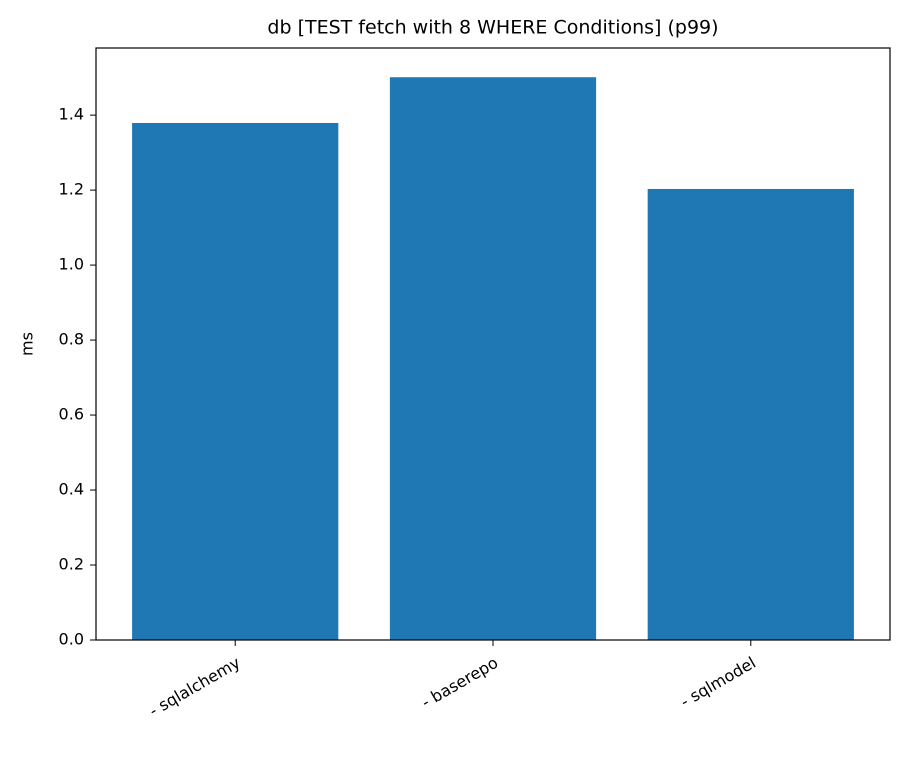 This screenshot has width=905, height=760. I want to click on x-tick-label: - sqlmodel, so click(718, 682).